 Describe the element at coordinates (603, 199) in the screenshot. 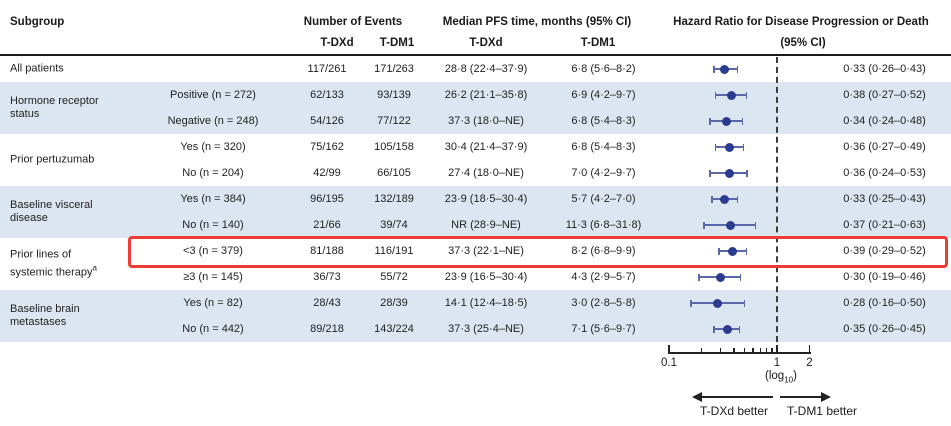

I see `median-pfs-tdm1-value: 5·7 (4·2–7·0)` at that location.